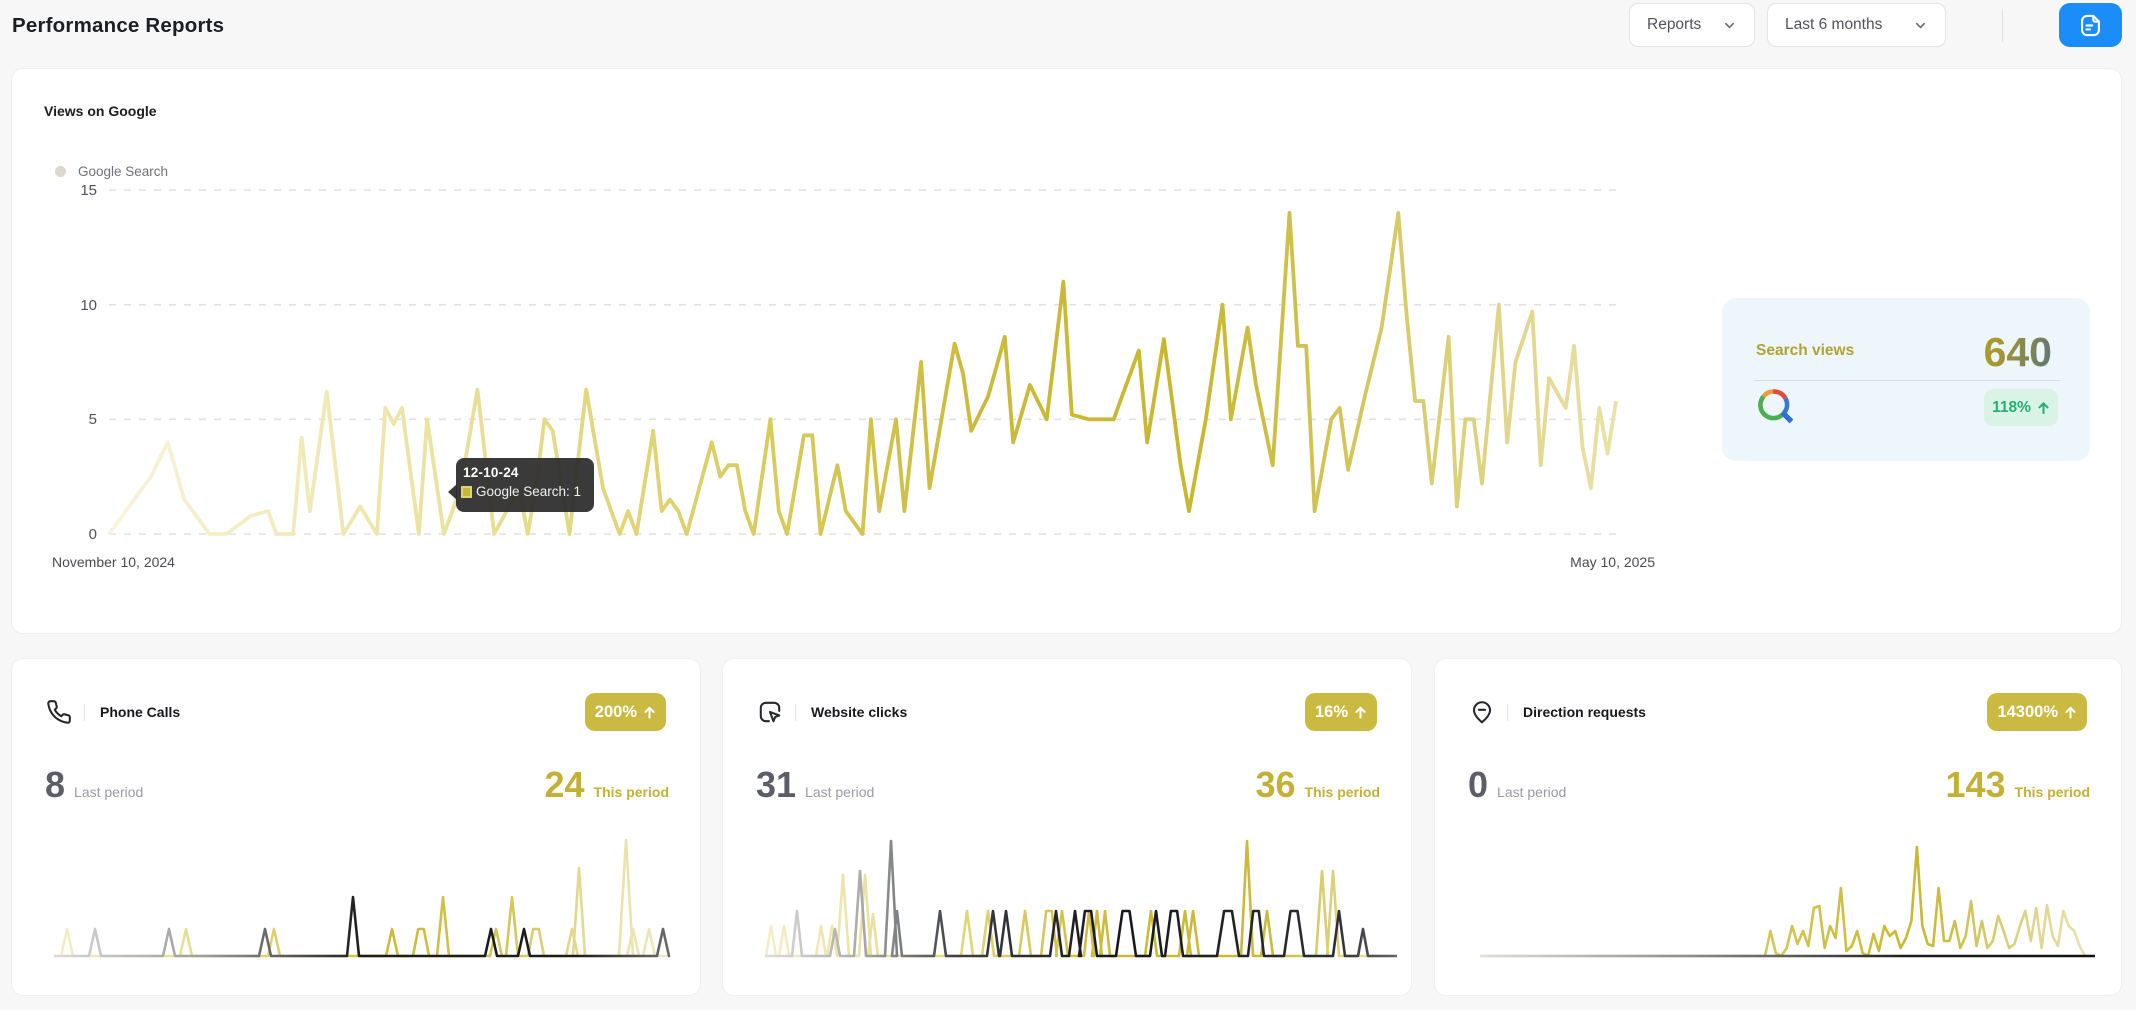  What do you see at coordinates (88, 305) in the screenshot?
I see `svg-text: 10` at bounding box center [88, 305].